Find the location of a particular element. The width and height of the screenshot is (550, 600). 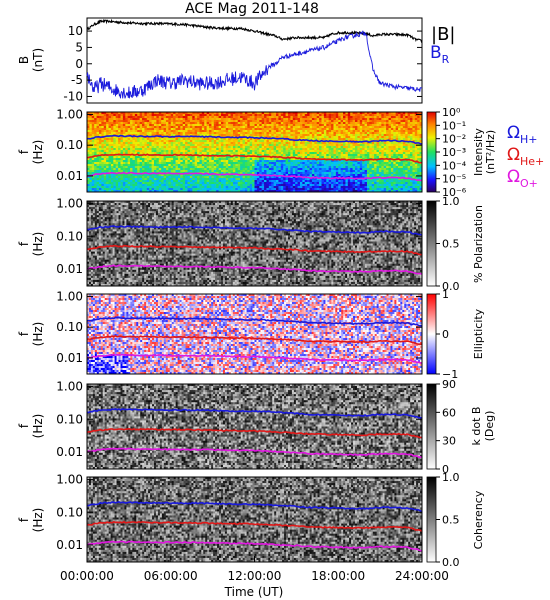

intensity-spectrogram is located at coordinates (254, 152).